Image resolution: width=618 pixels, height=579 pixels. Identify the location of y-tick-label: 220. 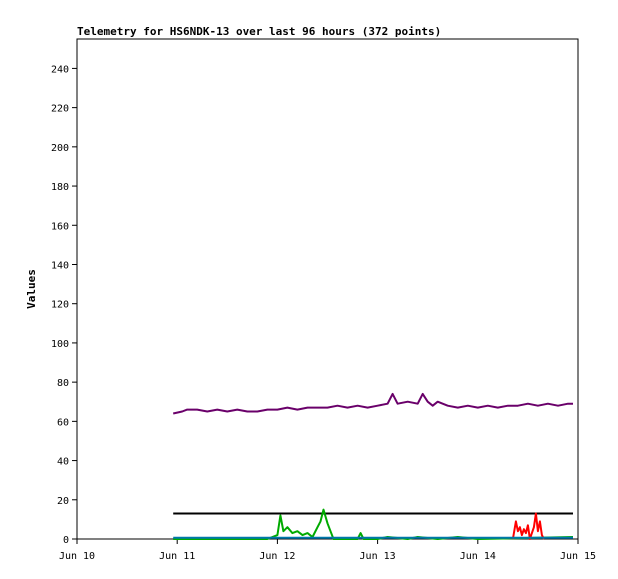
(60, 109).